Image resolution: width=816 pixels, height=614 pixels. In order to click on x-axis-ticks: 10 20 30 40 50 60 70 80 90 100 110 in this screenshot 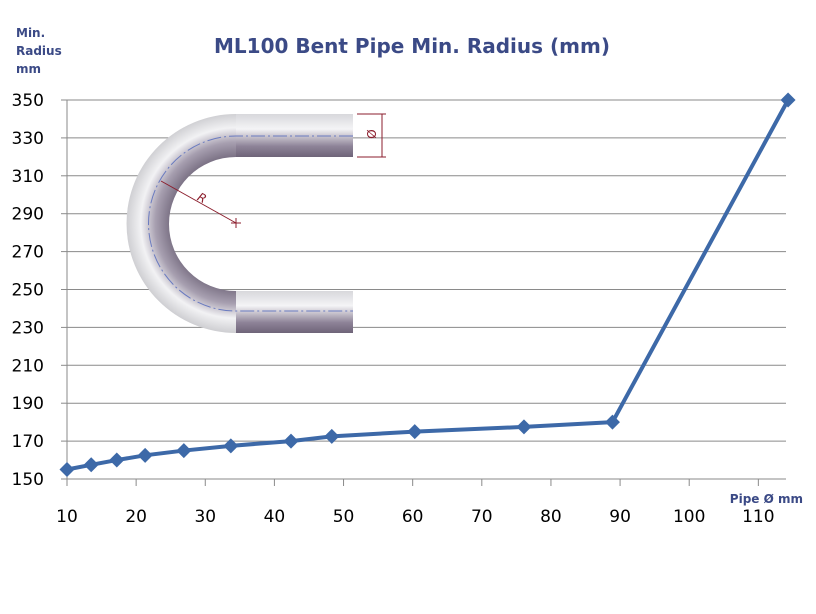, I will do `click(415, 517)`.